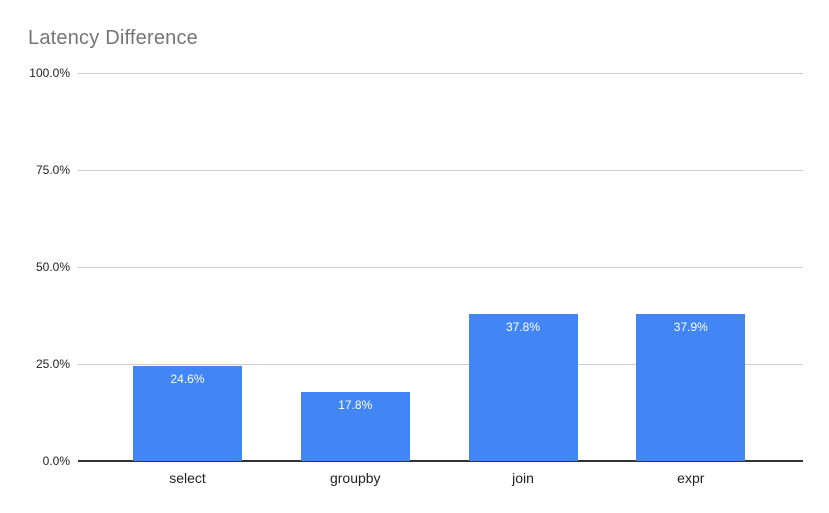  Describe the element at coordinates (187, 413) in the screenshot. I see `bar-select: 24.6%` at that location.